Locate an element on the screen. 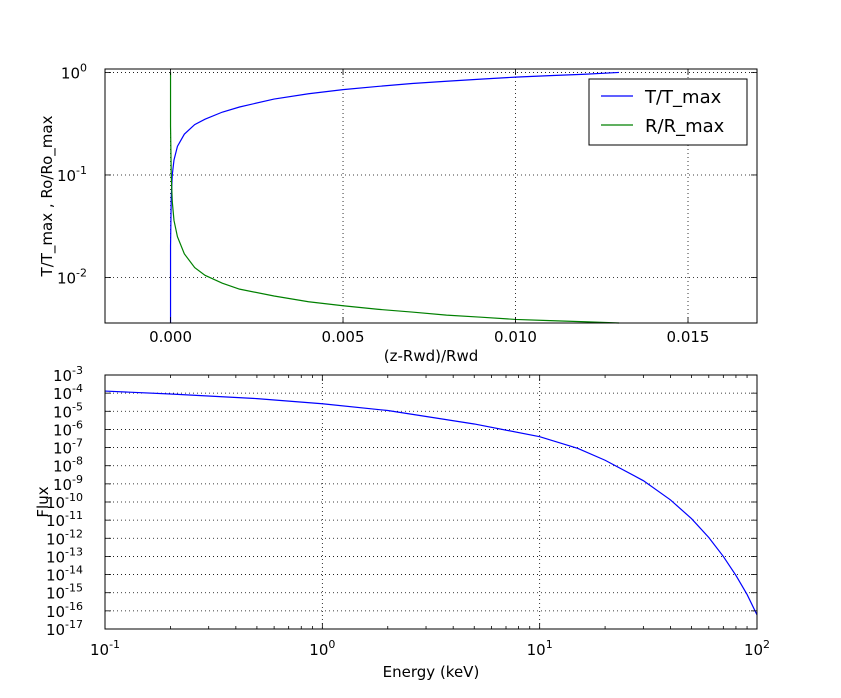  top-y-tick-label: 10⁻² is located at coordinates (72, 277).